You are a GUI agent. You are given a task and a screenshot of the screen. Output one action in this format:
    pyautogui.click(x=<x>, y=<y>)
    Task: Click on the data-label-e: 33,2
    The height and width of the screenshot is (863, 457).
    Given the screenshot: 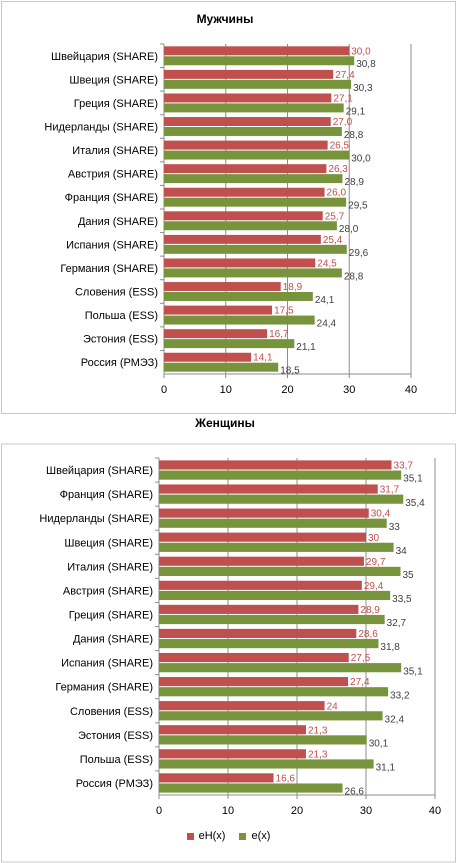 What is the action you would take?
    pyautogui.click(x=400, y=695)
    